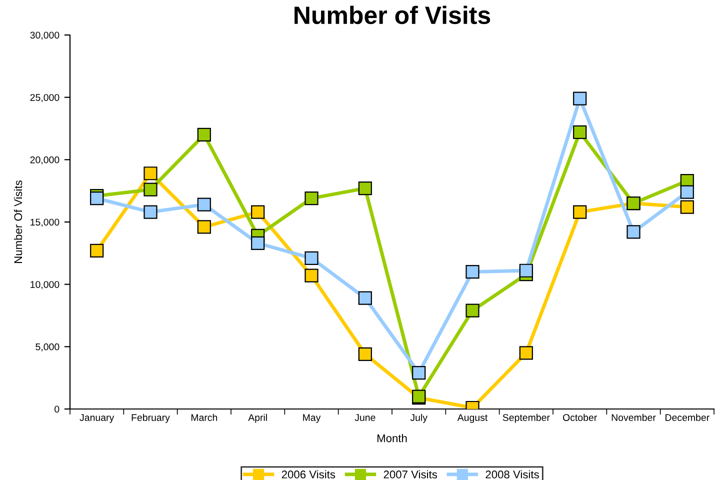 The height and width of the screenshot is (480, 724). I want to click on x-tick-label: July, so click(419, 418).